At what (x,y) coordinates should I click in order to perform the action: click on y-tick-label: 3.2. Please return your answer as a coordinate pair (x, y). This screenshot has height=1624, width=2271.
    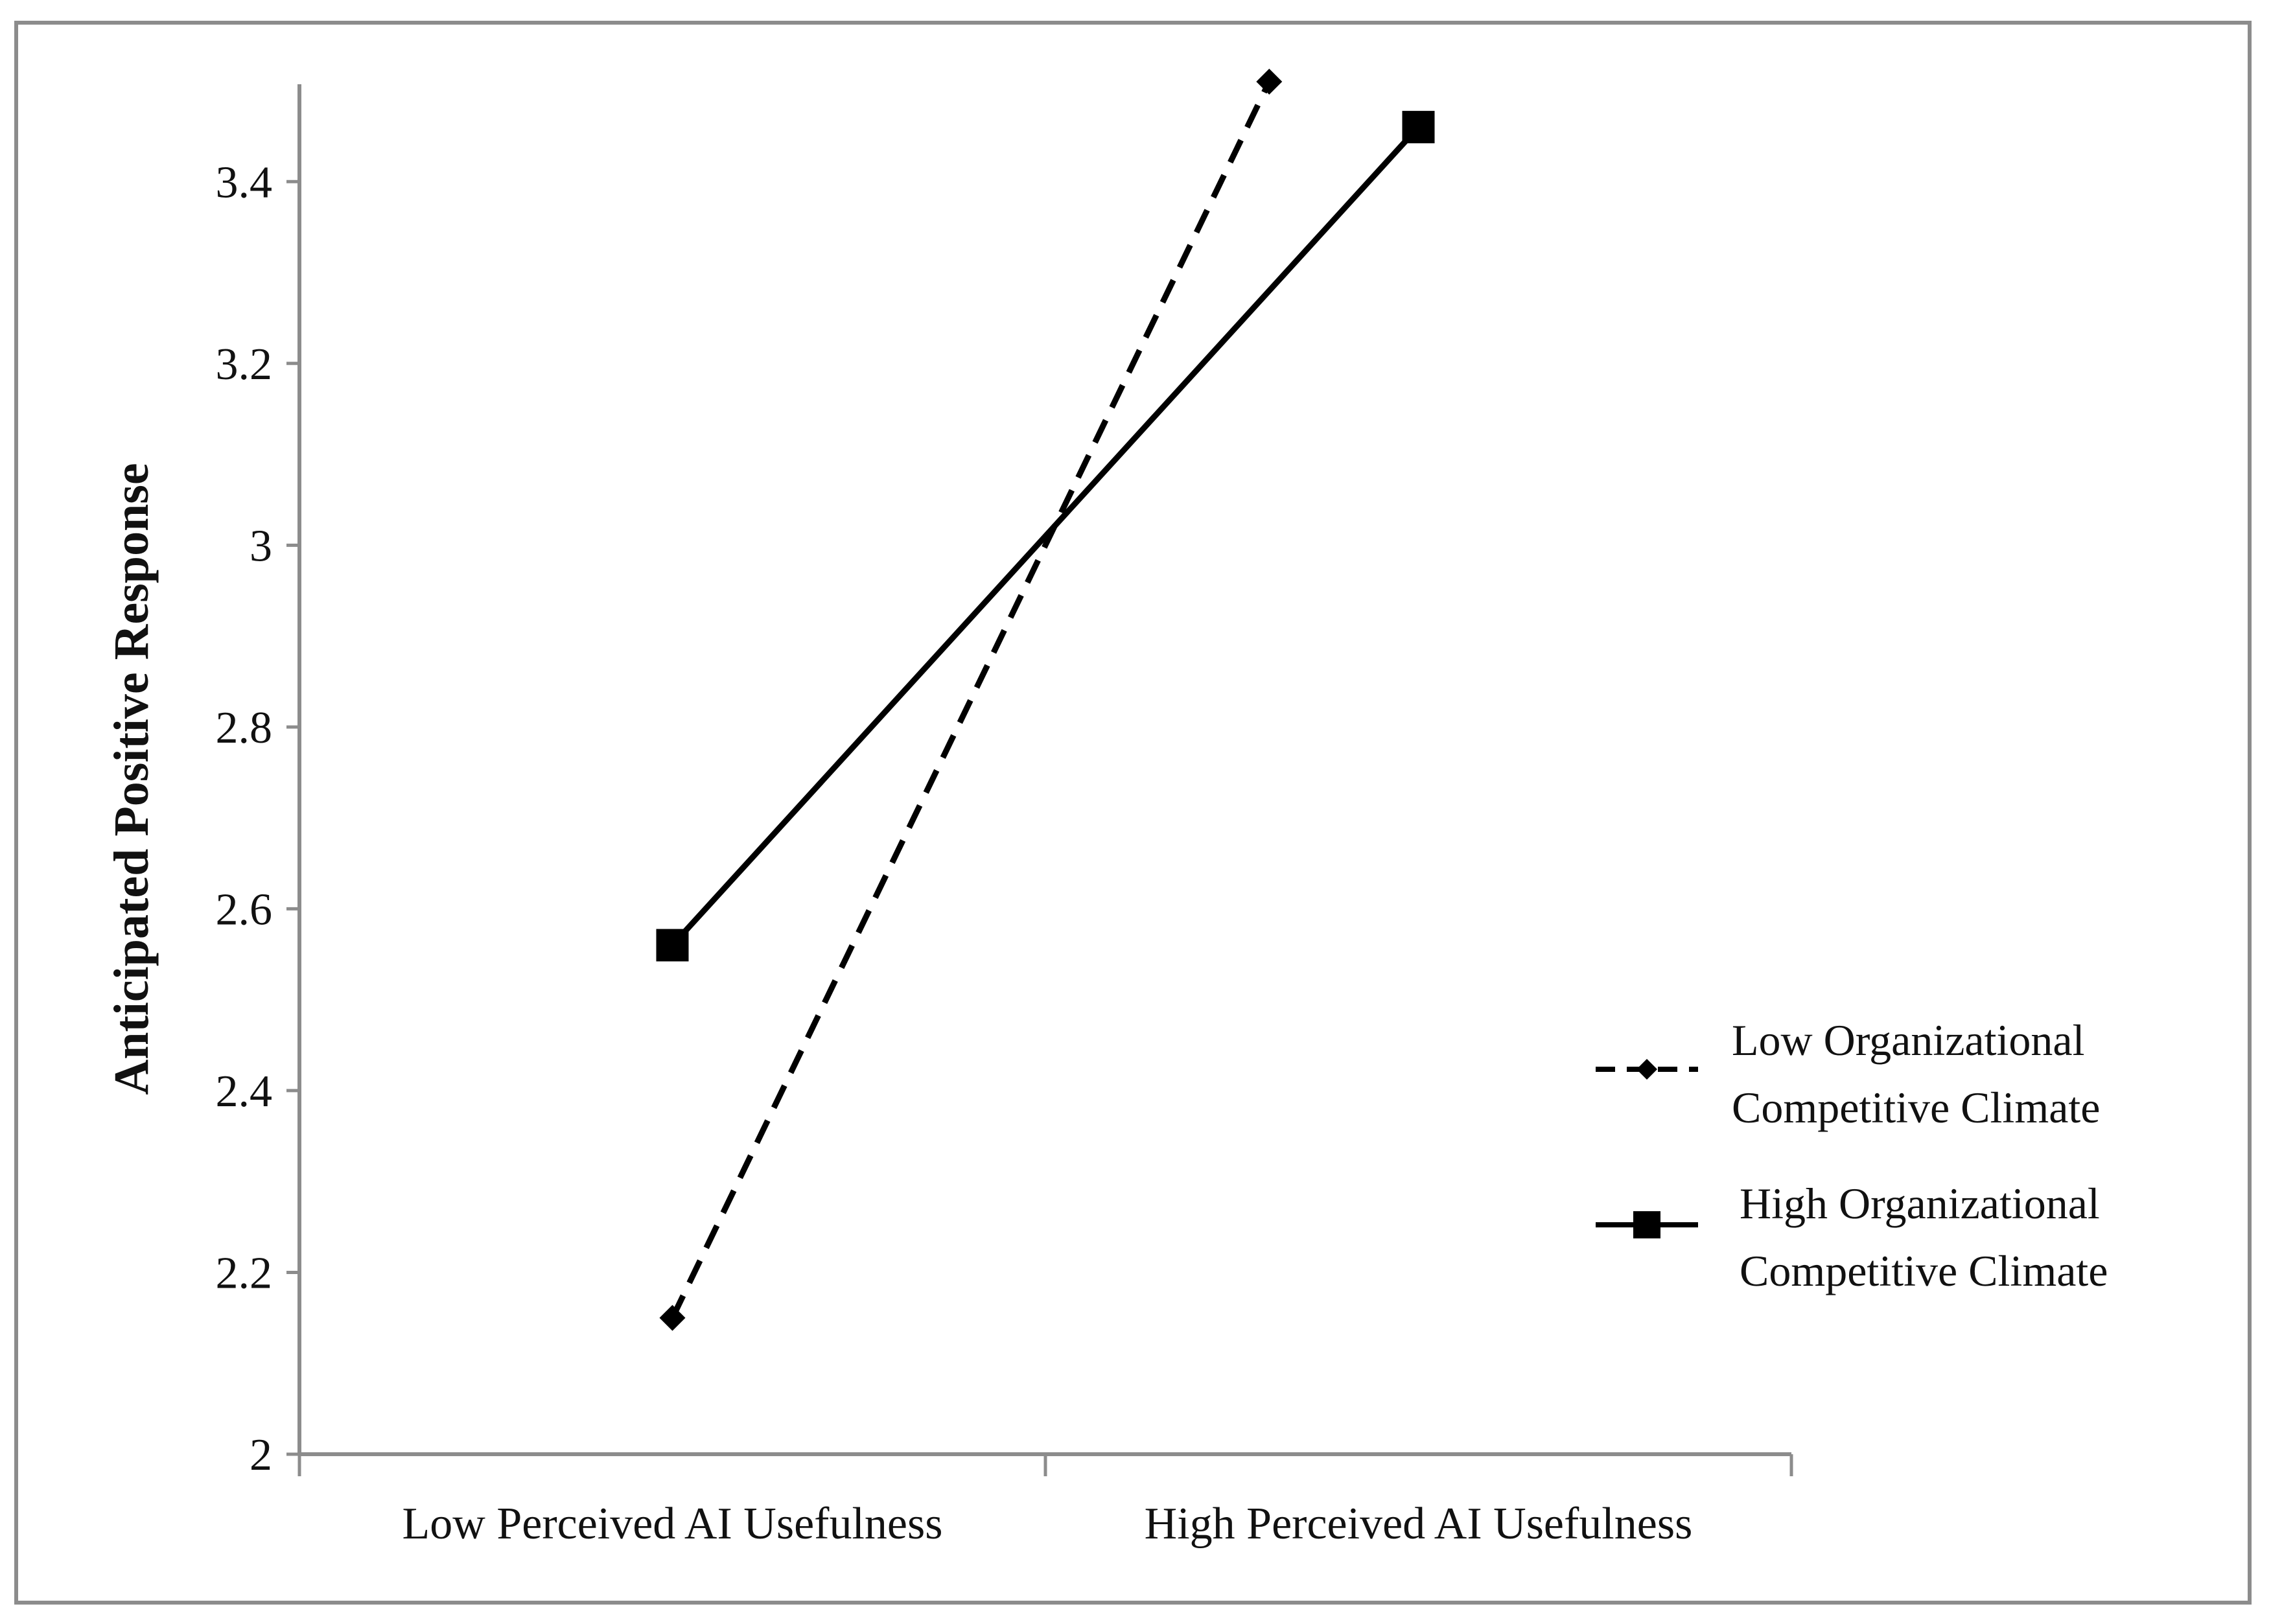
    Looking at the image, I should click on (244, 364).